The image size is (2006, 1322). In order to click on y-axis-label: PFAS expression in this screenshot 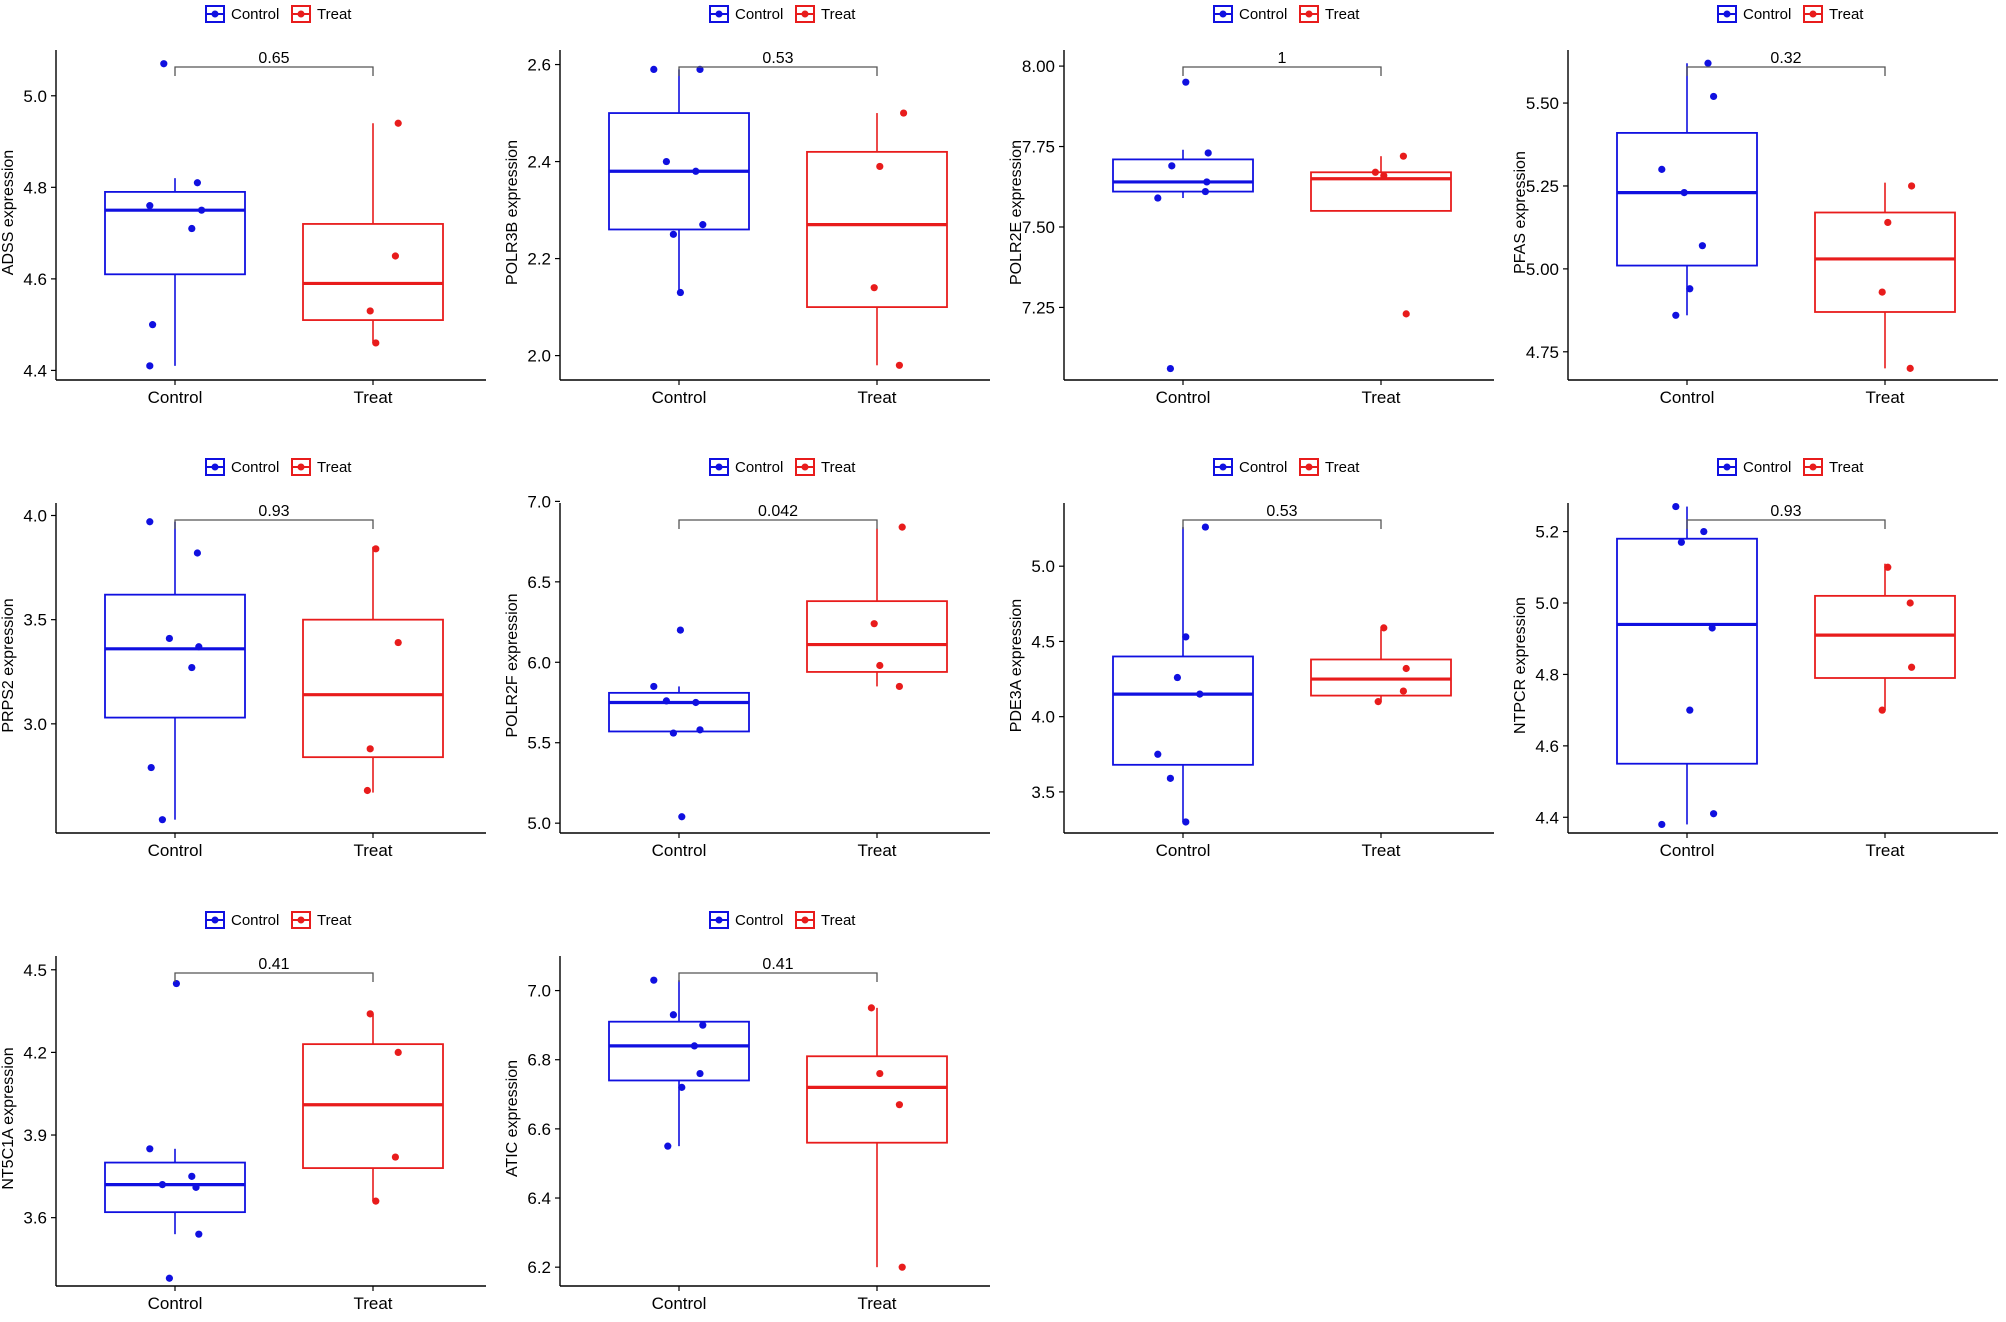, I will do `click(1520, 212)`.